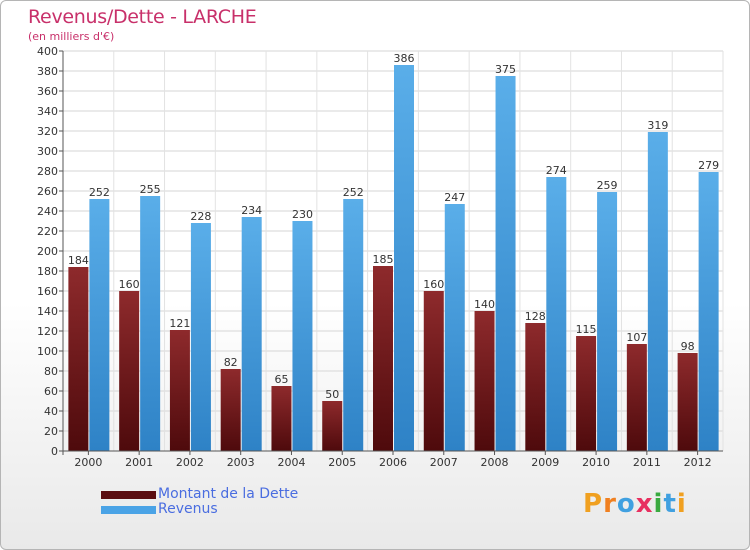 Image resolution: width=750 pixels, height=550 pixels. I want to click on y-tick-label: 380, so click(47, 71).